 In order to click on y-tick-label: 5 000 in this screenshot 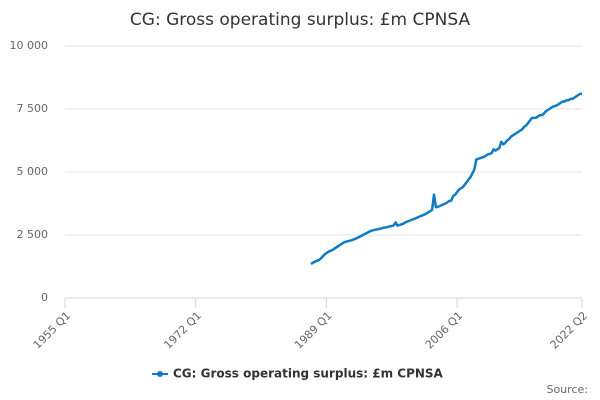, I will do `click(33, 171)`.